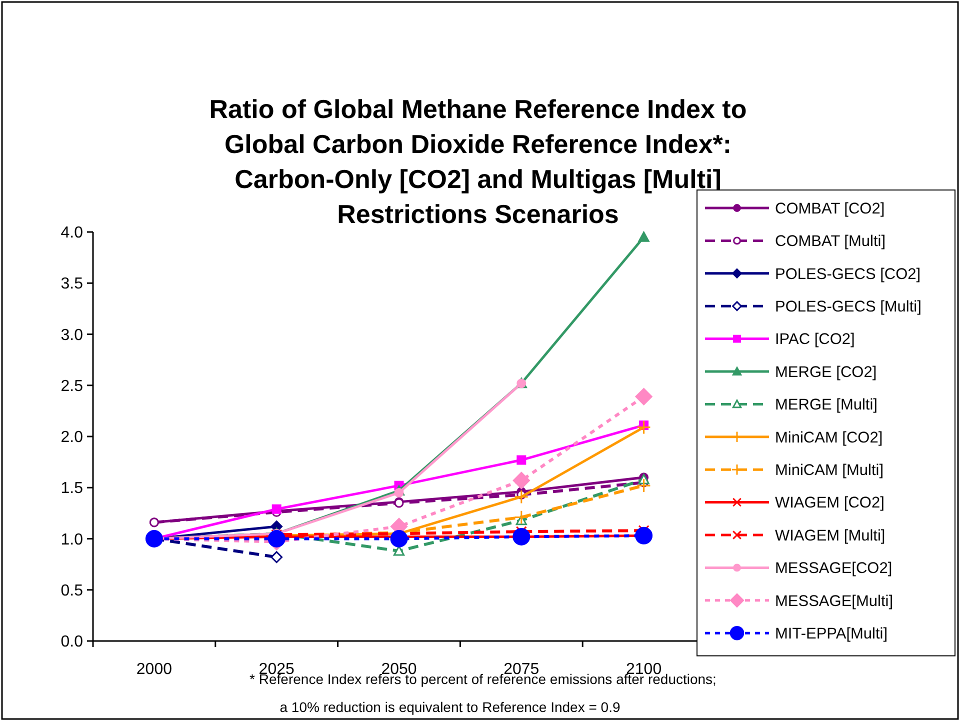  What do you see at coordinates (72, 539) in the screenshot?
I see `y-tick-label: 1.0` at bounding box center [72, 539].